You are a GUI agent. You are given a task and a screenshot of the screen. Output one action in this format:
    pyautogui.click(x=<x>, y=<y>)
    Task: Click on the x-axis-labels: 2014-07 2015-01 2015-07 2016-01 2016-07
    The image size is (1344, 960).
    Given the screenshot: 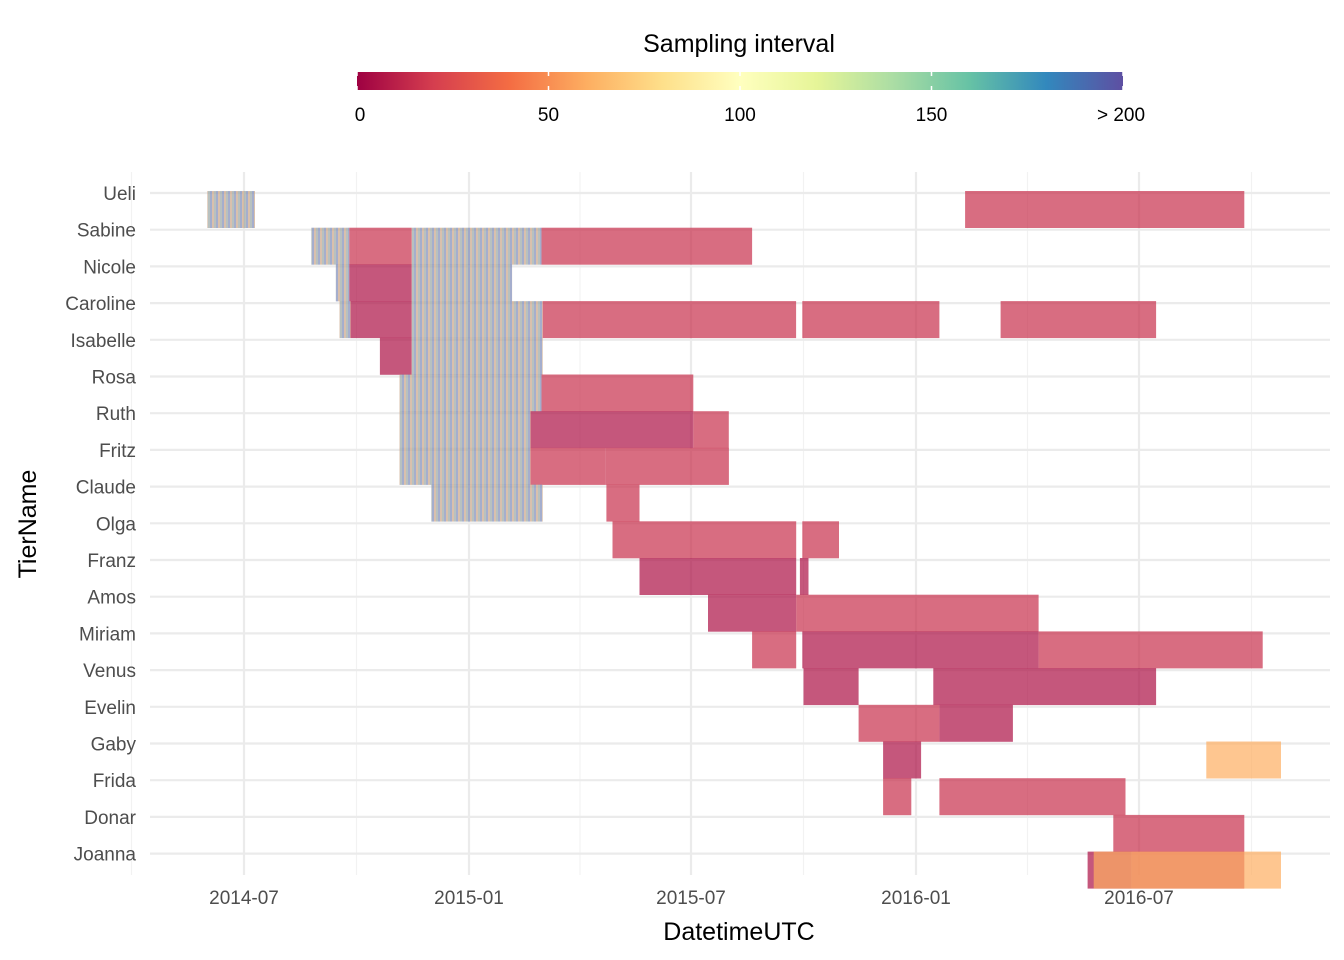 What is the action you would take?
    pyautogui.click(x=691, y=898)
    